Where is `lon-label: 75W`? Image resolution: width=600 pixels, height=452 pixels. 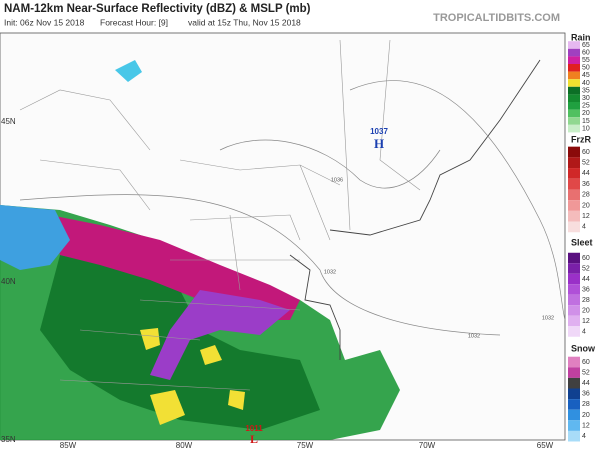 lon-label: 75W is located at coordinates (305, 445).